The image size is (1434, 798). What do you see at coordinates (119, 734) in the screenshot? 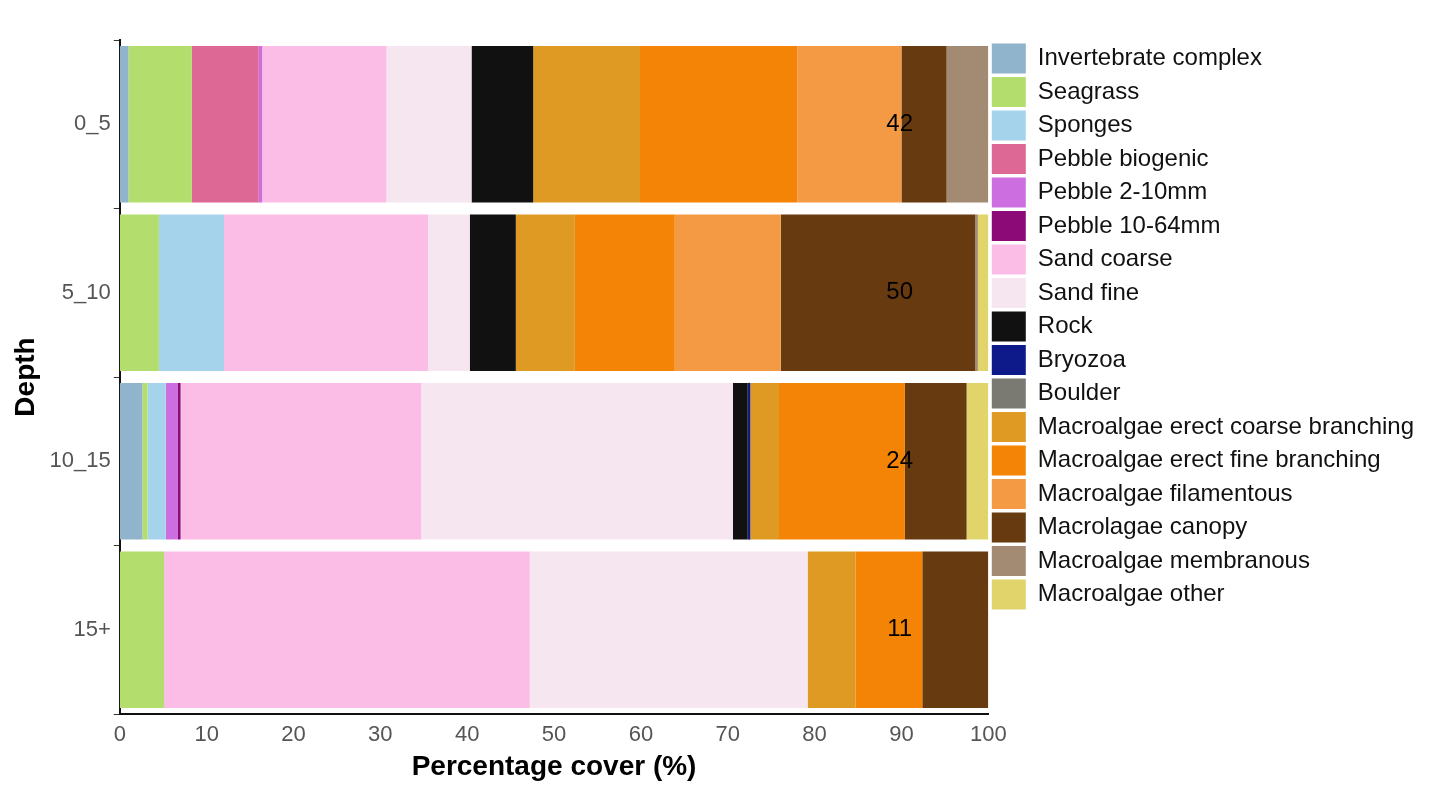
I see `x-tick-label: 0` at bounding box center [119, 734].